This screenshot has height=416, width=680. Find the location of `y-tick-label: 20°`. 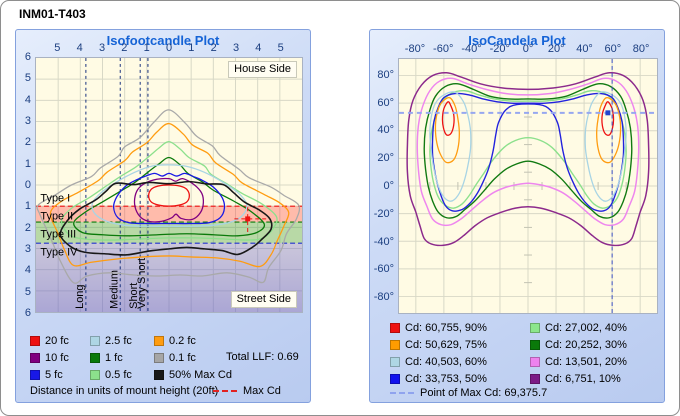

y-tick-label: 20° is located at coordinates (385, 158).